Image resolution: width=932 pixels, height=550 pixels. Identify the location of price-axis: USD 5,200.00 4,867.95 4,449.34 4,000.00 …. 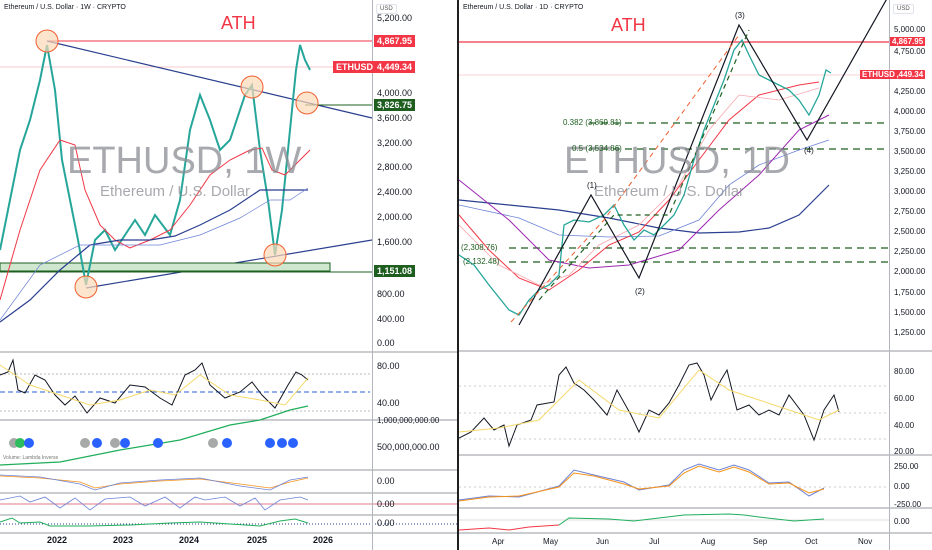
(415, 275).